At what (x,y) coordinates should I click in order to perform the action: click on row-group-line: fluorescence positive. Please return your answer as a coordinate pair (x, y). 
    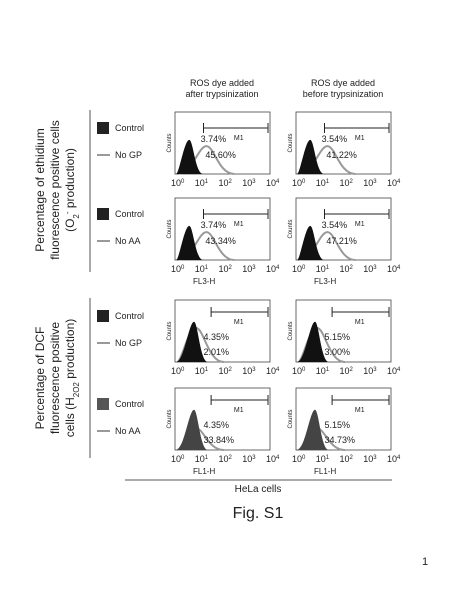
    Looking at the image, I should click on (55, 378).